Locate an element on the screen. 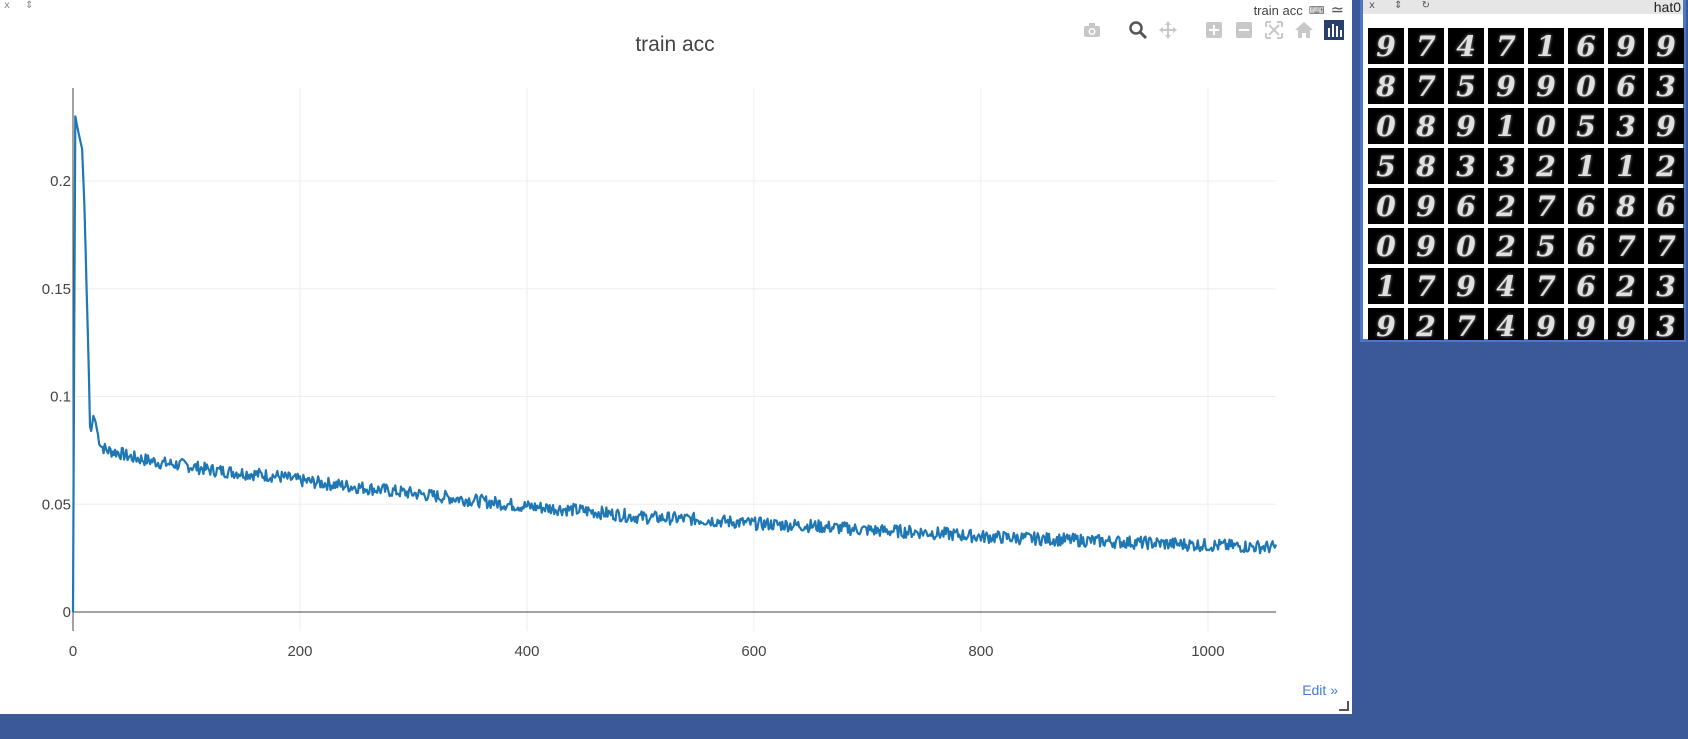  y-tick-label: 0 is located at coordinates (67, 612).